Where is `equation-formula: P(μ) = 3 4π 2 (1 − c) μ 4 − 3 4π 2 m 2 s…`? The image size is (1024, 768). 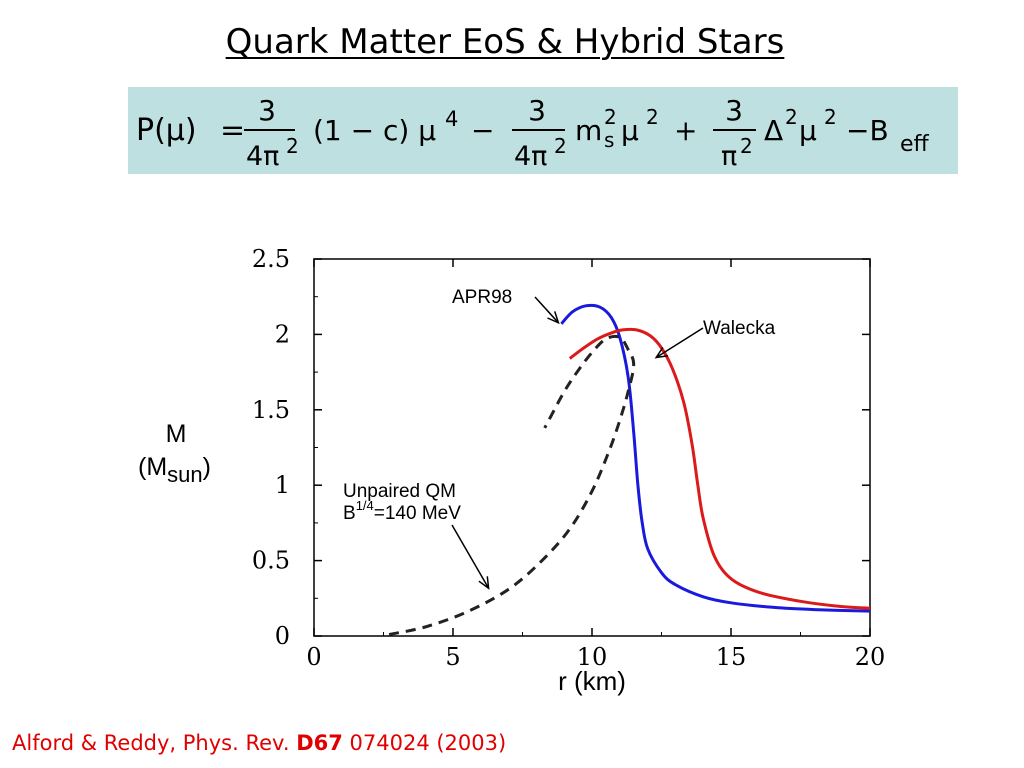
equation-formula: P(μ) = 3 4π 2 (1 − c) μ 4 − 3 4π 2 m 2 s… is located at coordinates (533, 133).